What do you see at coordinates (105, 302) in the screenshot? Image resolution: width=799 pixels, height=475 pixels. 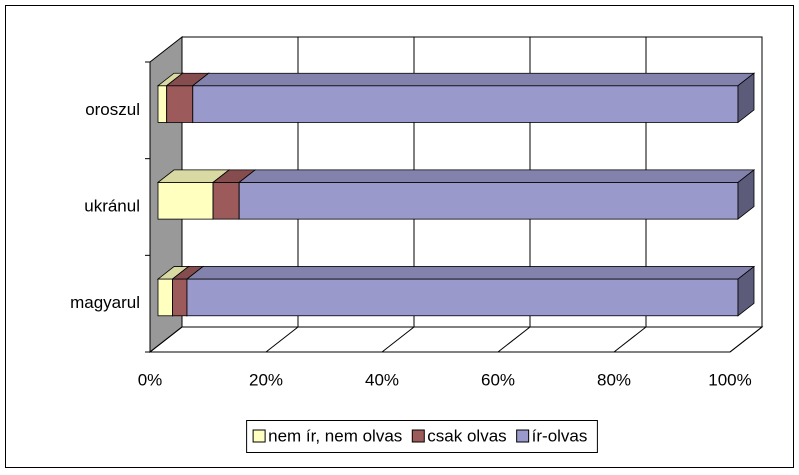 I see `y-tick-label: magyarul` at bounding box center [105, 302].